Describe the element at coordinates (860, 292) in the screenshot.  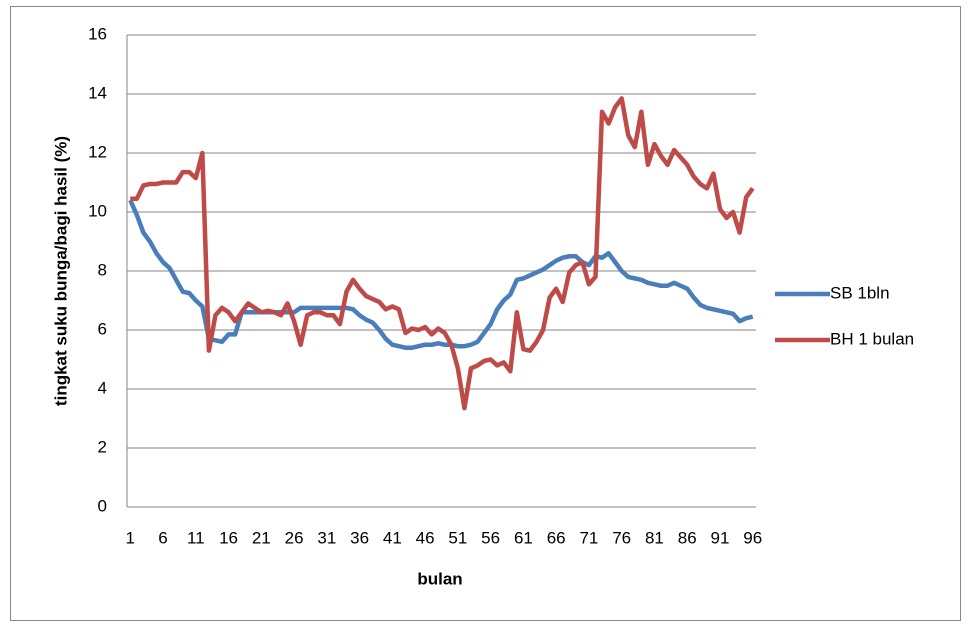
I see `legend-label: SB 1bln` at that location.